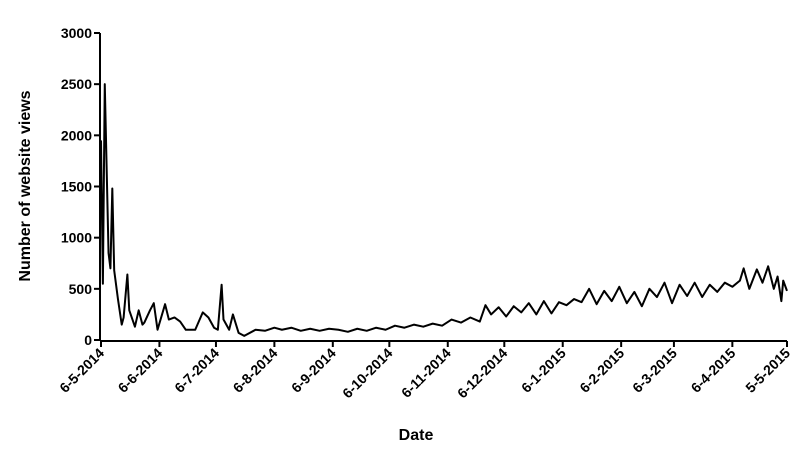  Describe the element at coordinates (367, 373) in the screenshot. I see `x-tick-label: 6-10-2014` at that location.